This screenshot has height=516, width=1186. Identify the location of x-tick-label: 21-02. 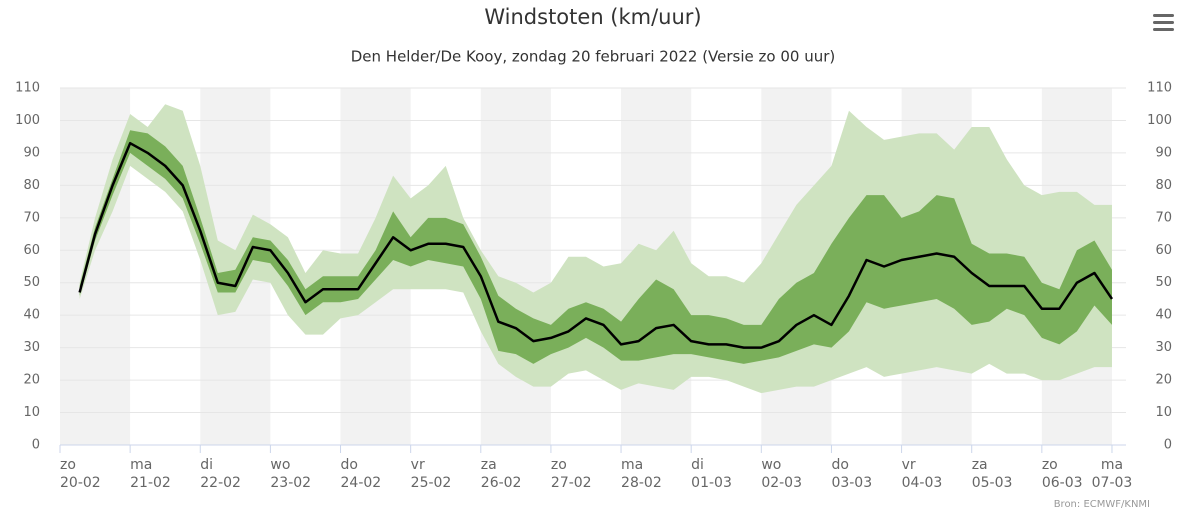
(150, 483).